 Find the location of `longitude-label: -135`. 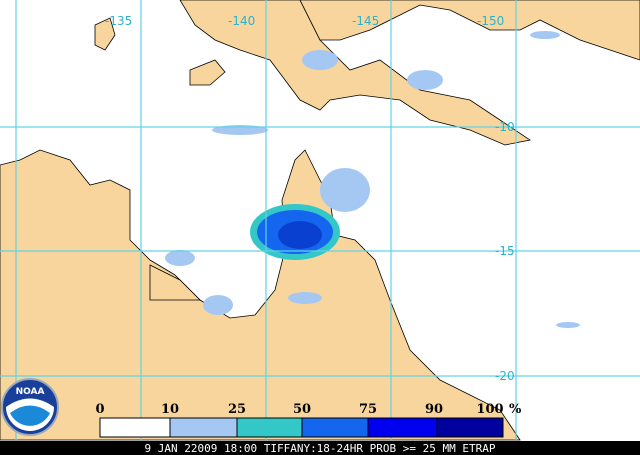

longitude-label: -135 is located at coordinates (118, 21).